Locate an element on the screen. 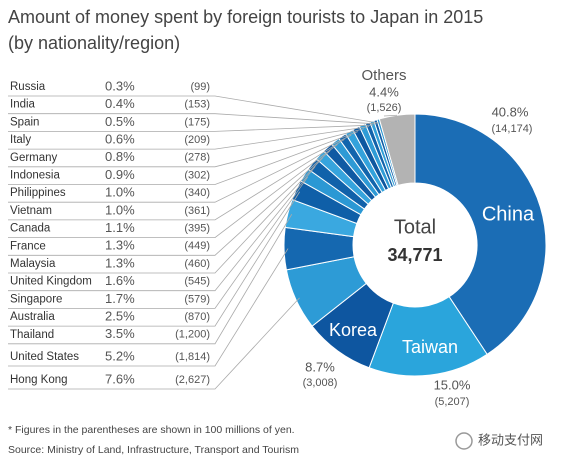 The image size is (563, 466). value-label: 0.9% is located at coordinates (120, 174).